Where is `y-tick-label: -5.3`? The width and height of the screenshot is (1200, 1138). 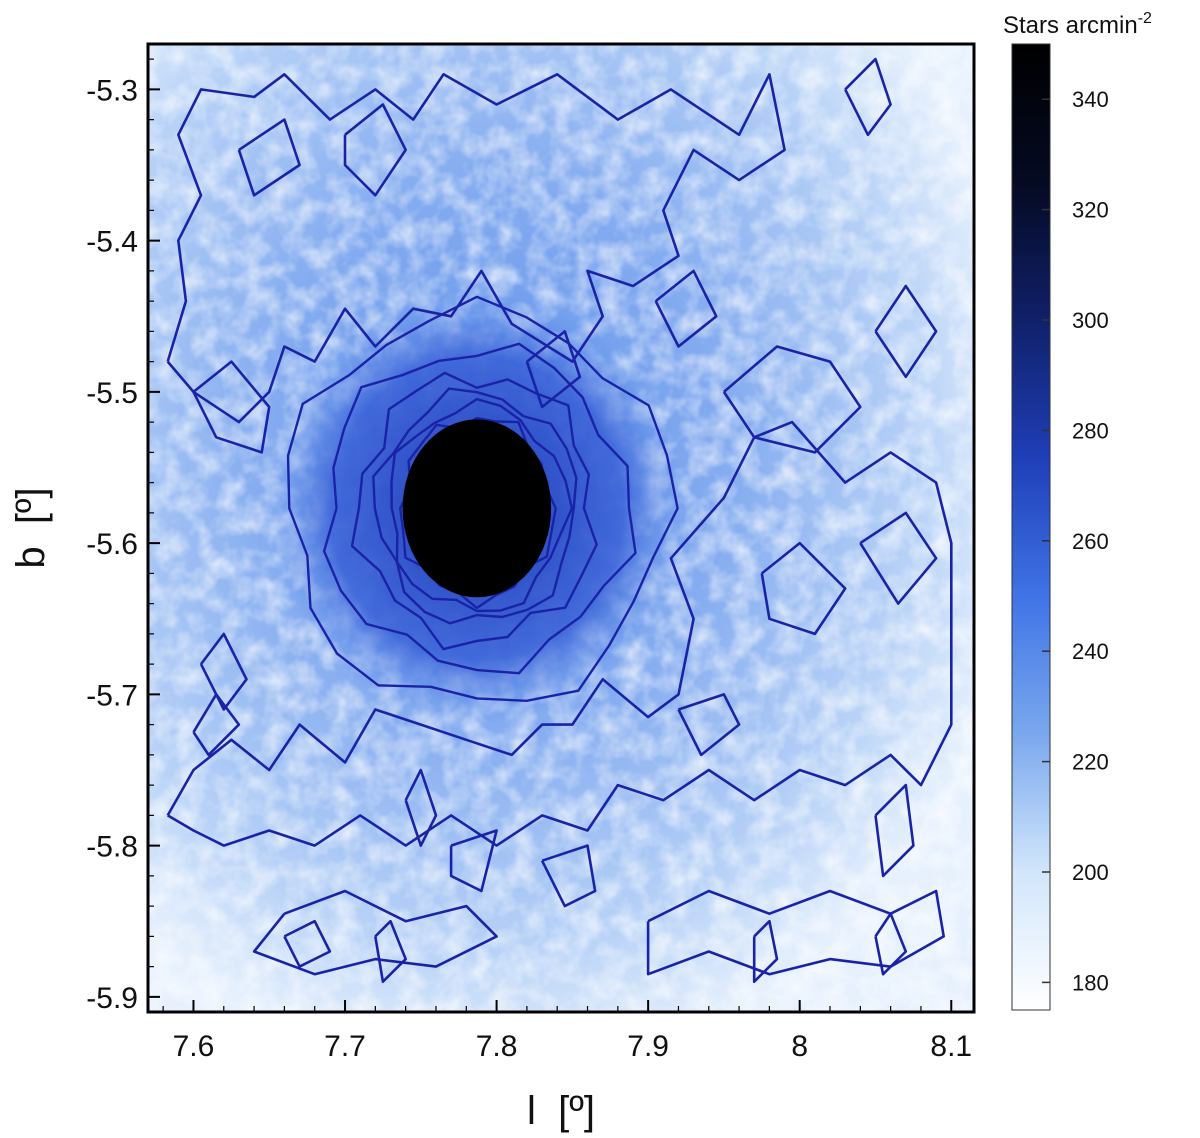
y-tick-label: -5.3 is located at coordinates (112, 90).